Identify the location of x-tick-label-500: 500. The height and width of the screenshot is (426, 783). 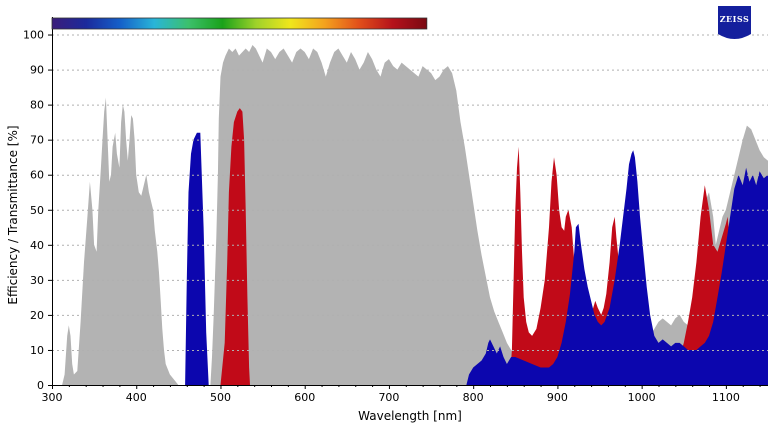
(220, 397).